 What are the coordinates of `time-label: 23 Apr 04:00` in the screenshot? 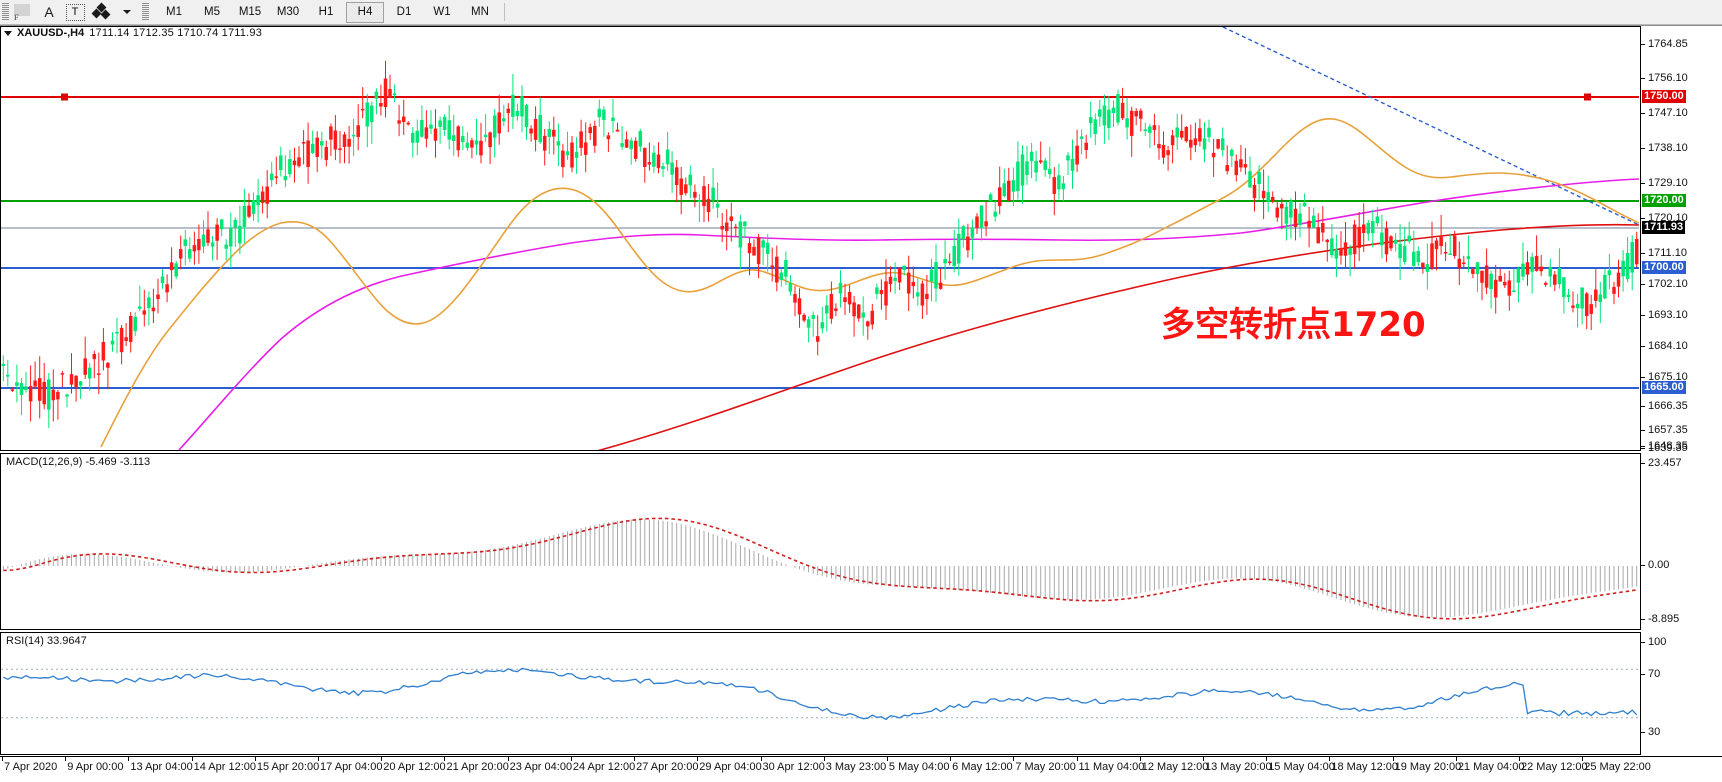 It's located at (541, 767).